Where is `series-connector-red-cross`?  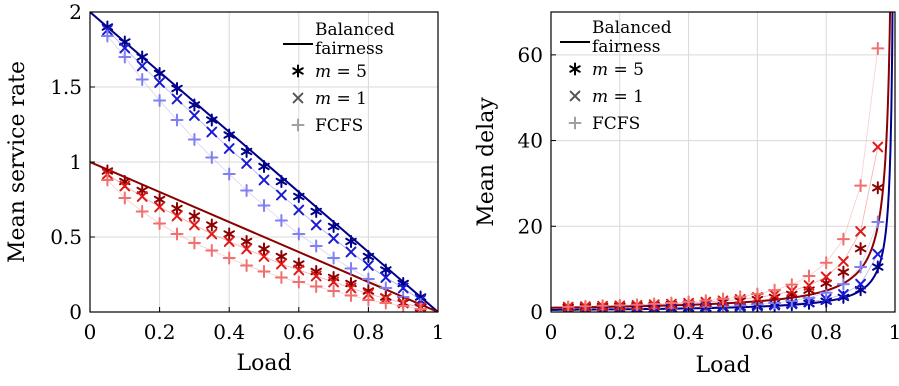
series-connector-red-cross is located at coordinates (723, 227).